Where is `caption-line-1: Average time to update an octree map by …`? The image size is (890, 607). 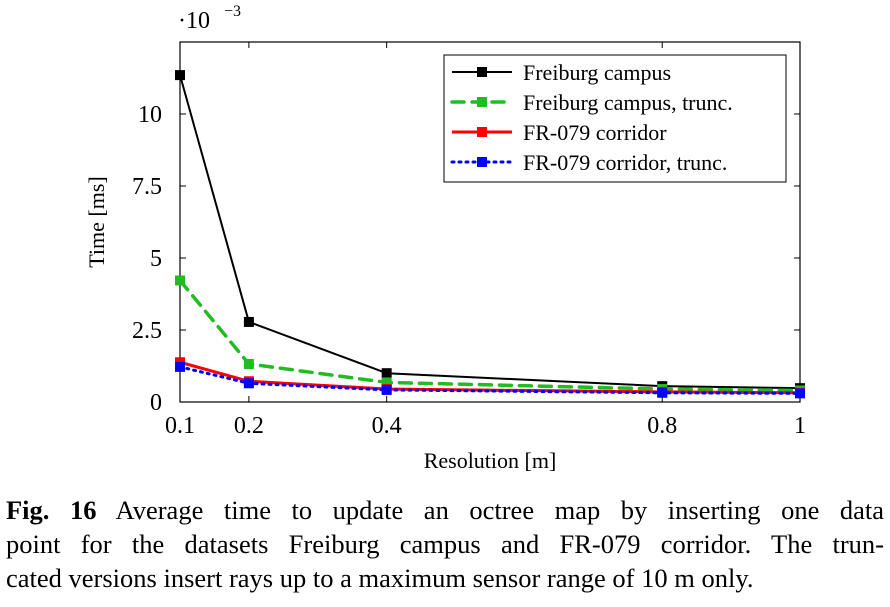 caption-line-1: Average time to update an octree map by … is located at coordinates (499, 510).